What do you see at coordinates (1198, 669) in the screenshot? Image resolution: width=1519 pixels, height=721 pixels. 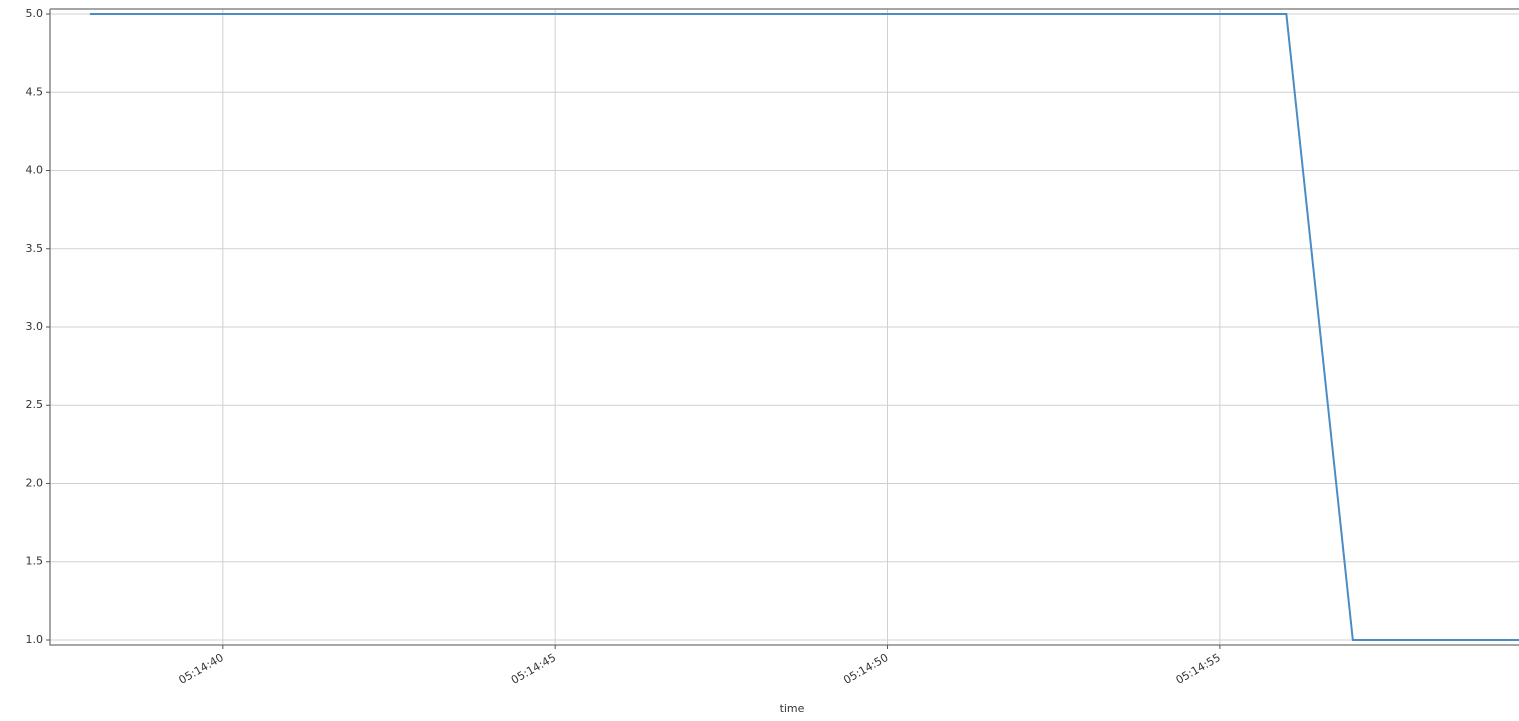 I see `x-tick-label: 05:14:55` at bounding box center [1198, 669].